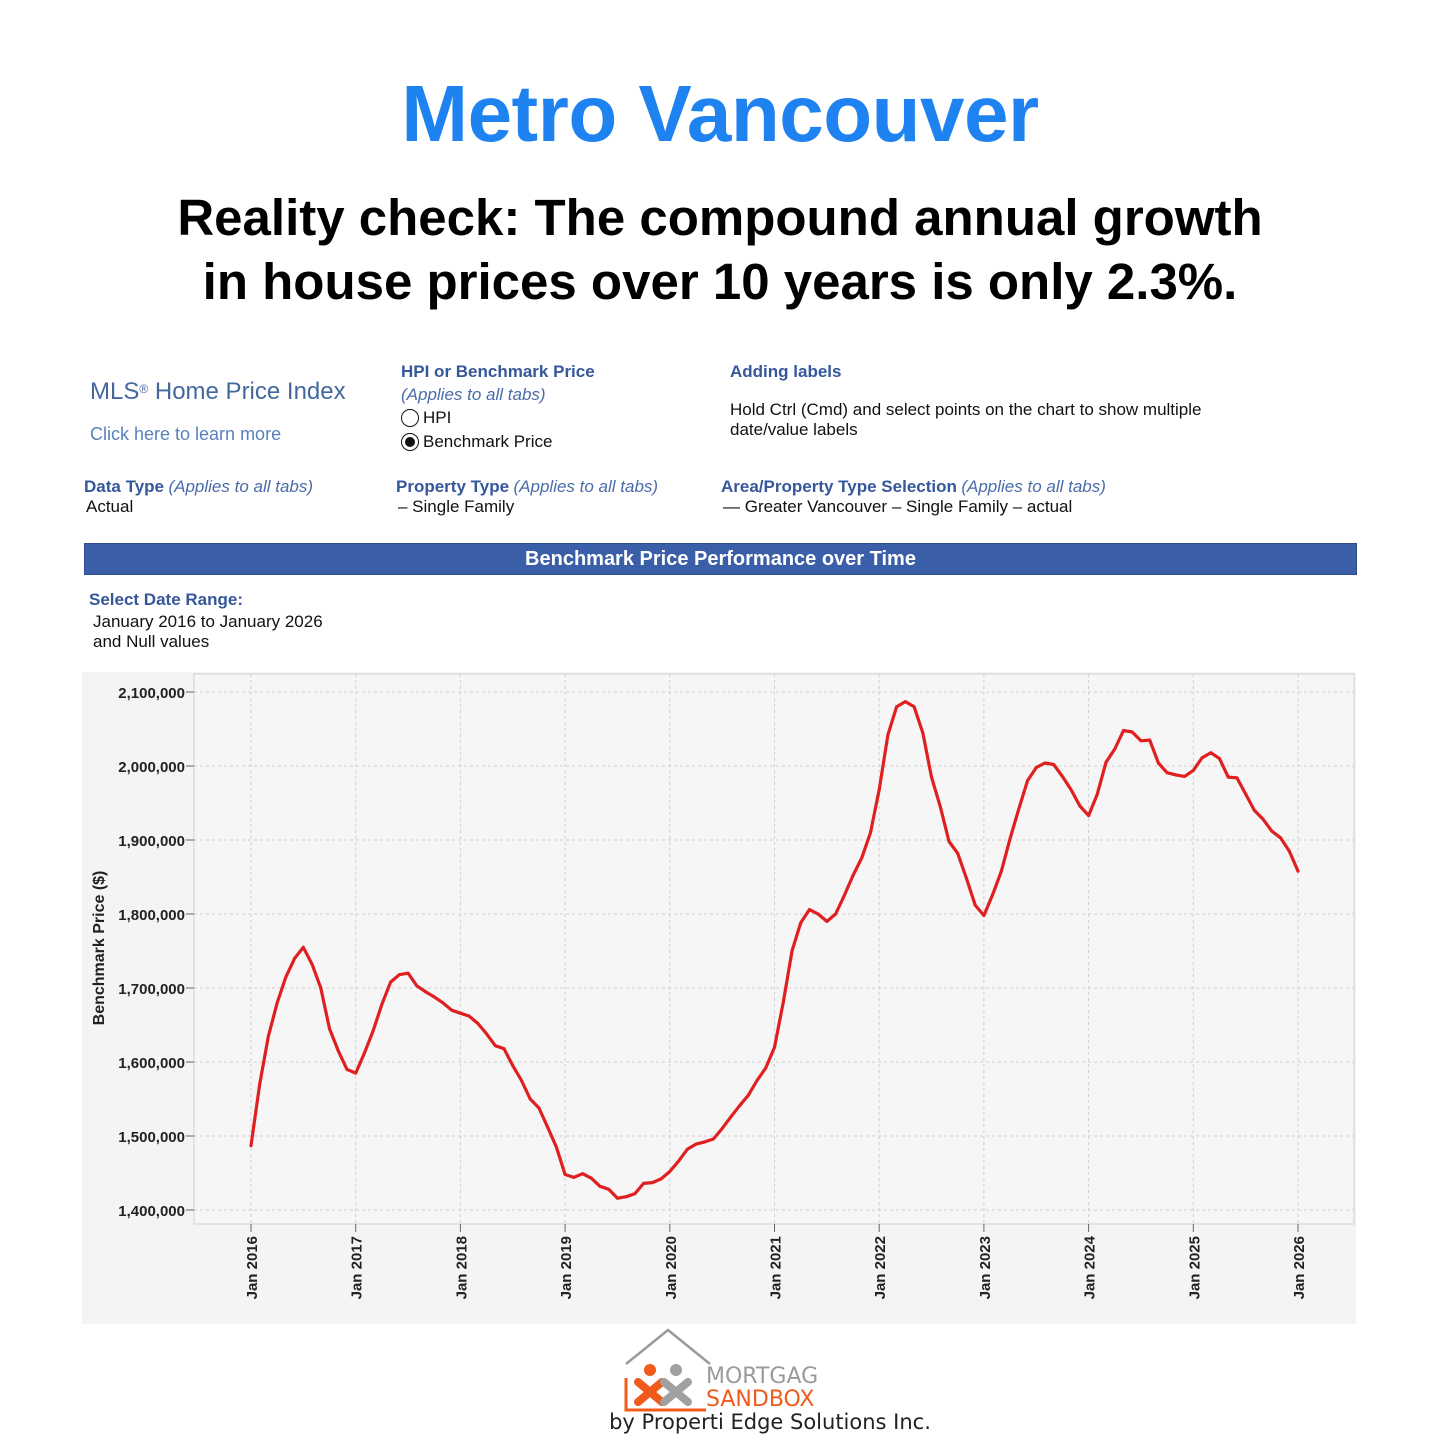 This screenshot has height=1440, width=1440. Describe the element at coordinates (668, 1346) in the screenshot. I see `logo-roof-icon` at that location.